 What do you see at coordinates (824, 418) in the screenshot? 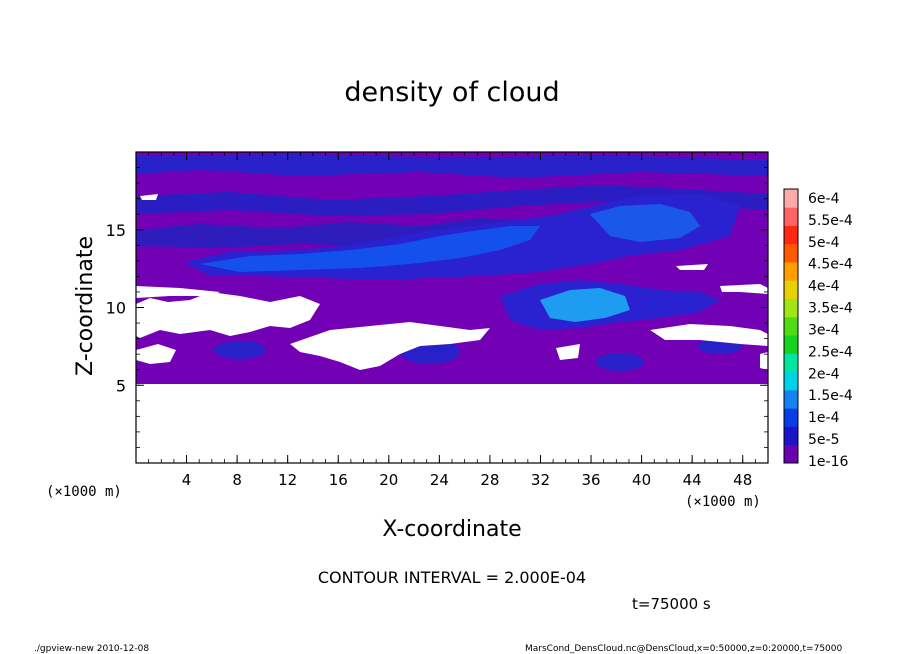
I see `colorbar-label: 1e-4` at bounding box center [824, 418].